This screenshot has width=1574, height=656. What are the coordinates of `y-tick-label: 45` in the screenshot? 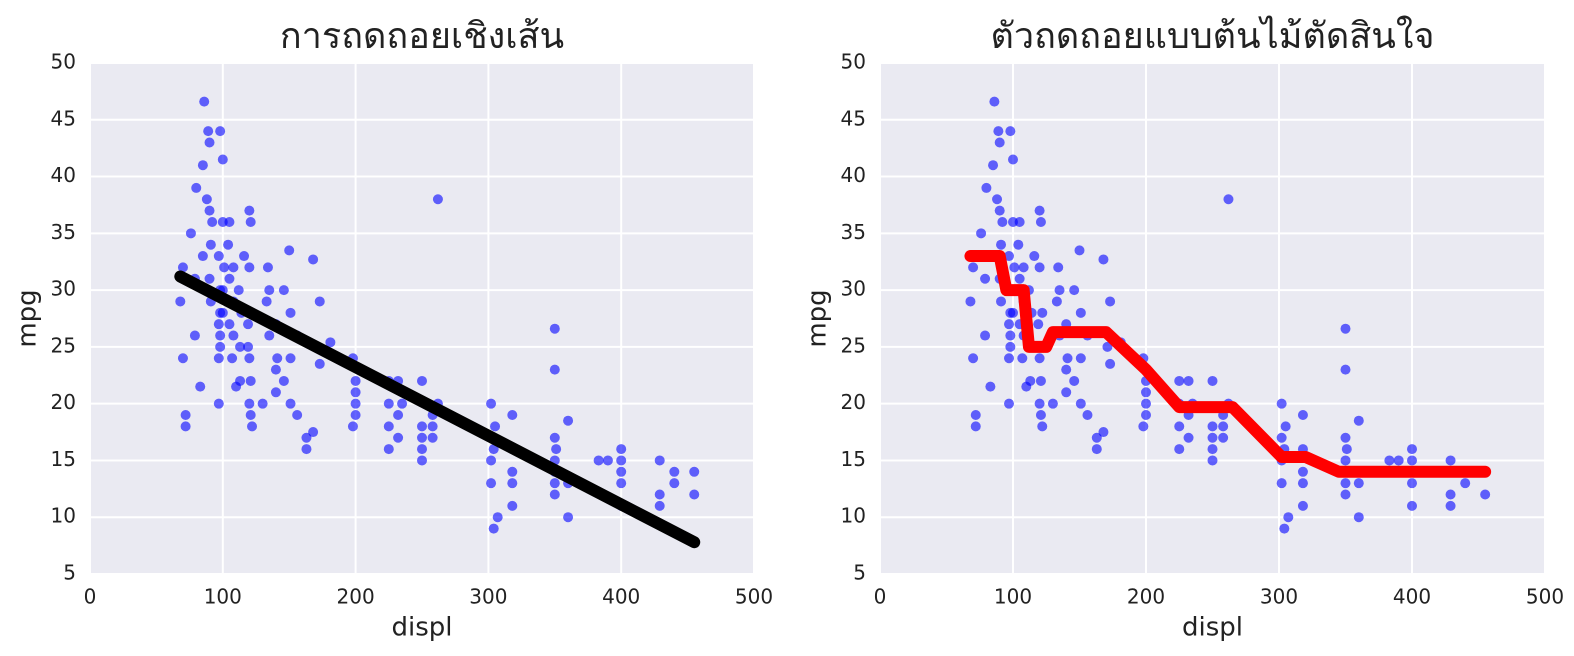 It's located at (63, 118).